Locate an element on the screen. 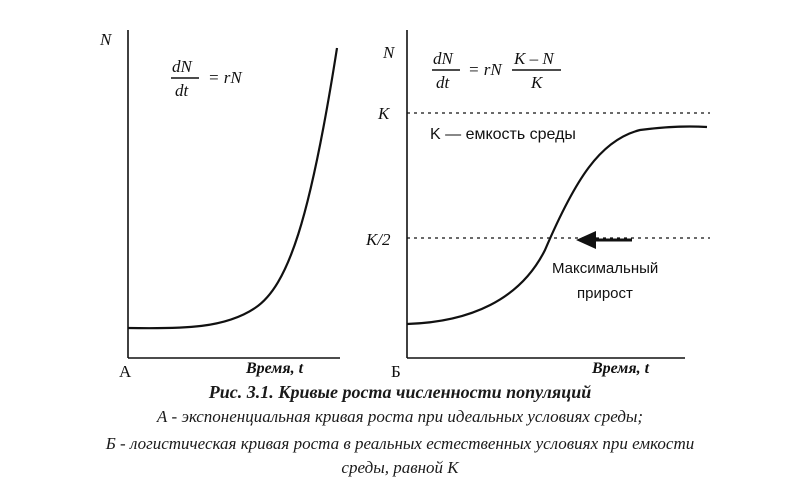 The image size is (800, 489). panel-b-capacity-note: K — емкость среды is located at coordinates (503, 134).